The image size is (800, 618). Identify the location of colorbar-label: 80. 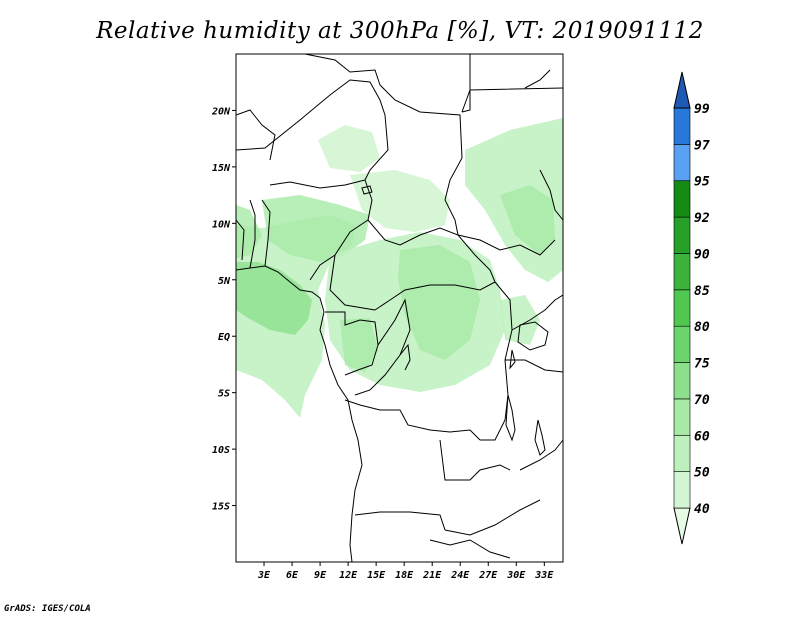
(702, 327).